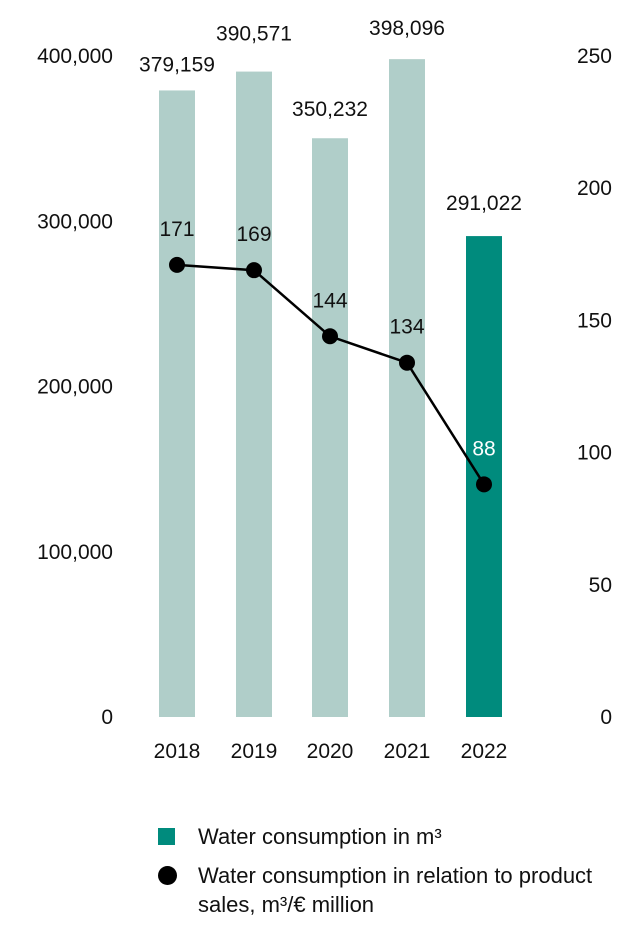 This screenshot has width=640, height=947. I want to click on y-left-tick-label: 400,000, so click(75, 56).